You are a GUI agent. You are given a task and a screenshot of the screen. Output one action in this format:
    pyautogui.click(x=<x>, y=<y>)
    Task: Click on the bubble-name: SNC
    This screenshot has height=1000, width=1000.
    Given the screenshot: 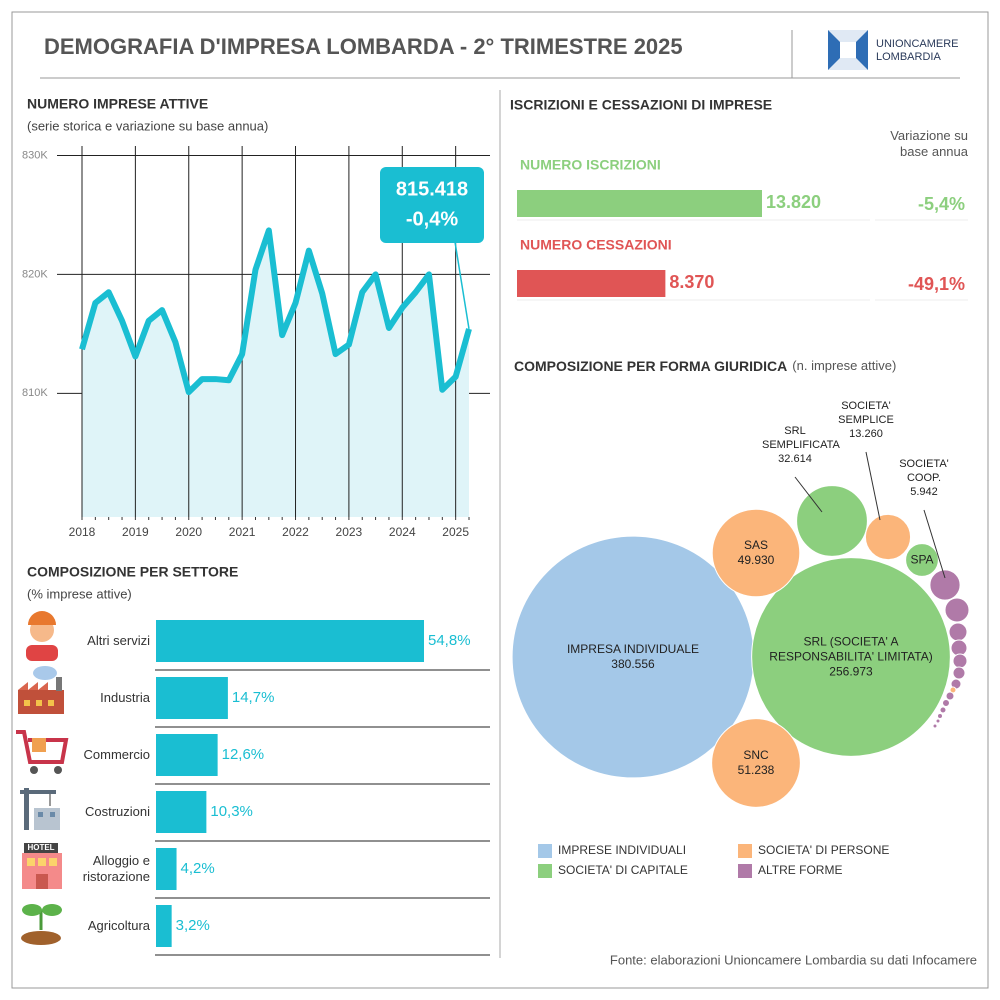 What is the action you would take?
    pyautogui.click(x=756, y=755)
    